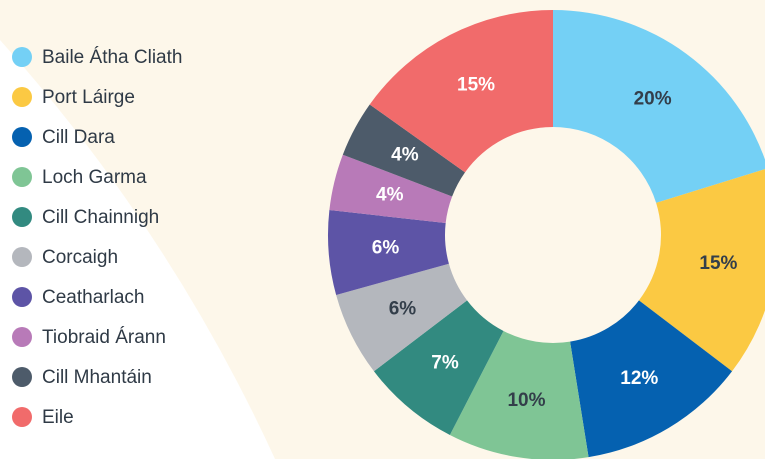 The image size is (765, 459). What do you see at coordinates (104, 337) in the screenshot?
I see `legend-label: Tiobraid Árann` at bounding box center [104, 337].